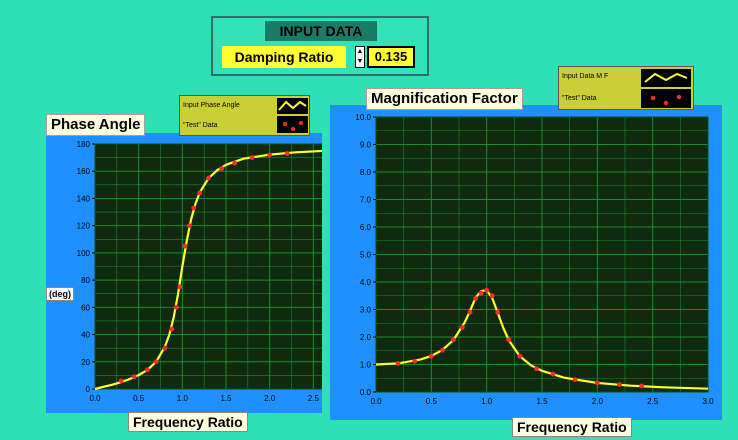  Describe the element at coordinates (85, 307) in the screenshot. I see `y-tick-label: 60` at that location.